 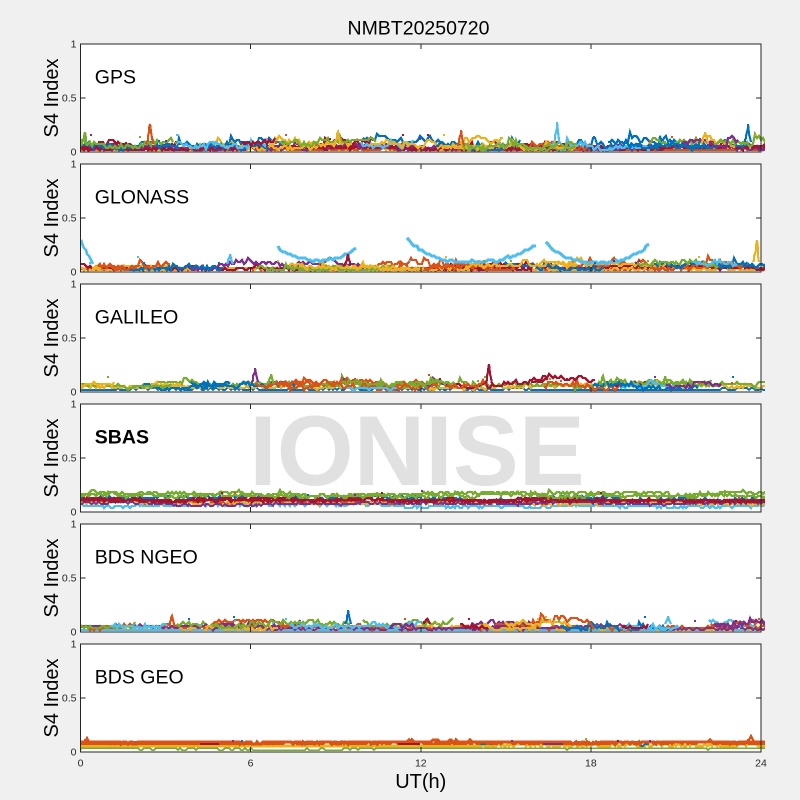 What do you see at coordinates (251, 764) in the screenshot?
I see `svg-text: 6` at bounding box center [251, 764].